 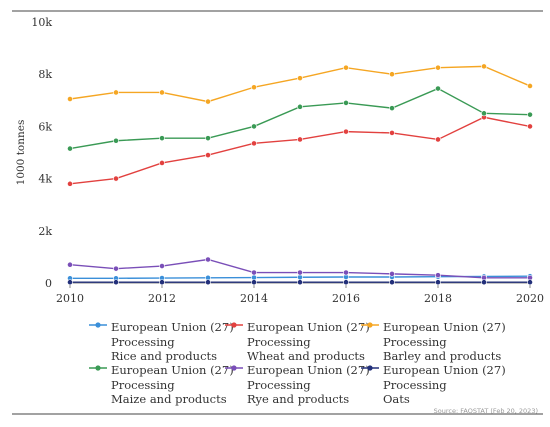 I want to click on source-note: Source: FAOSTAT (Feb 20, 2023), so click(x=485, y=411).